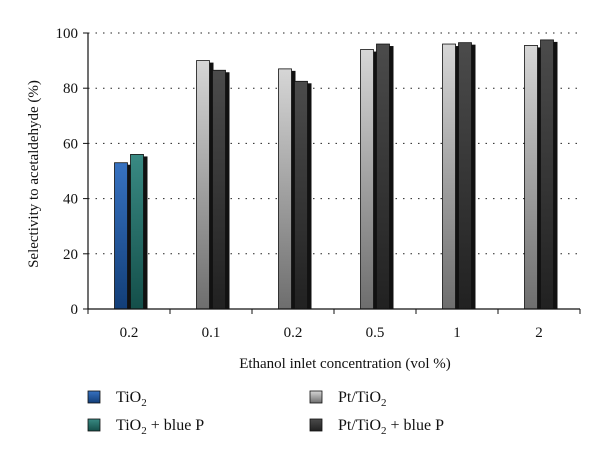  I want to click on y-tick-label: 20, so click(70, 255).